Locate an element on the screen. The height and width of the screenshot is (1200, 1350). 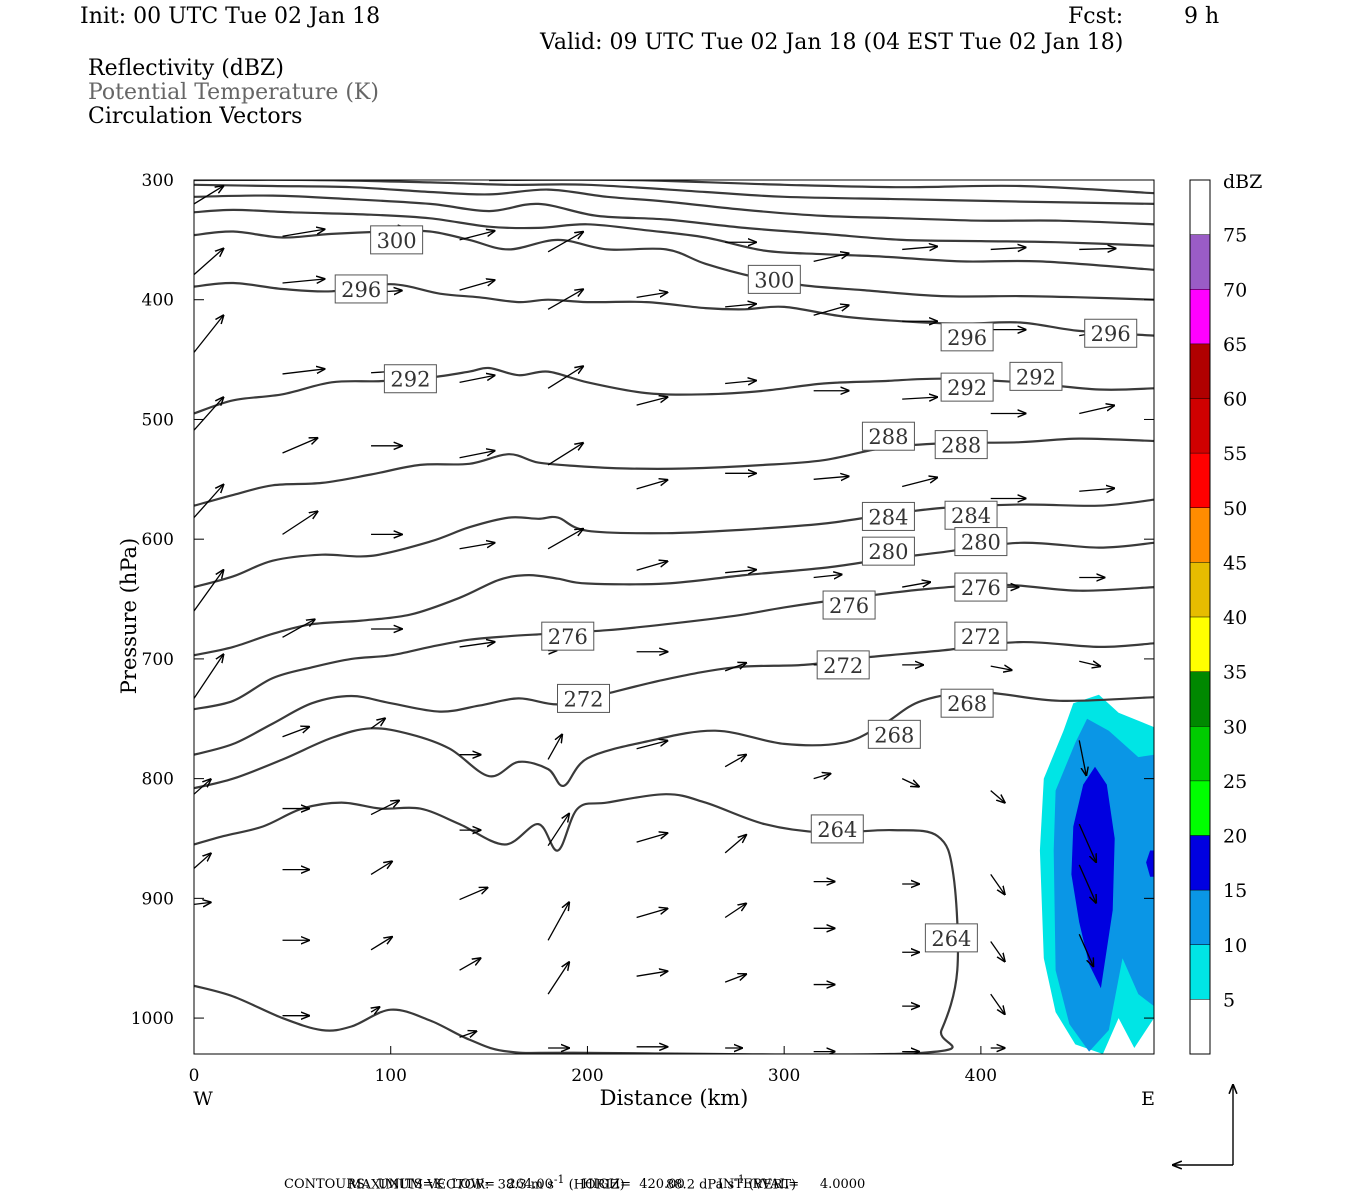
colorbar-tick-label: 25 is located at coordinates (1235, 782).